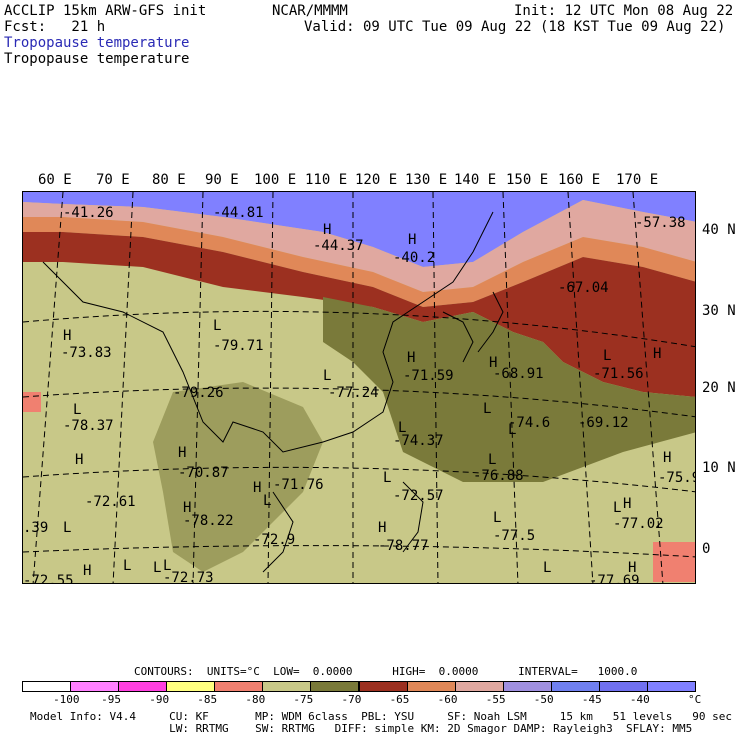  What do you see at coordinates (48, 387) in the screenshot?
I see `meridian-70e` at bounding box center [48, 387].